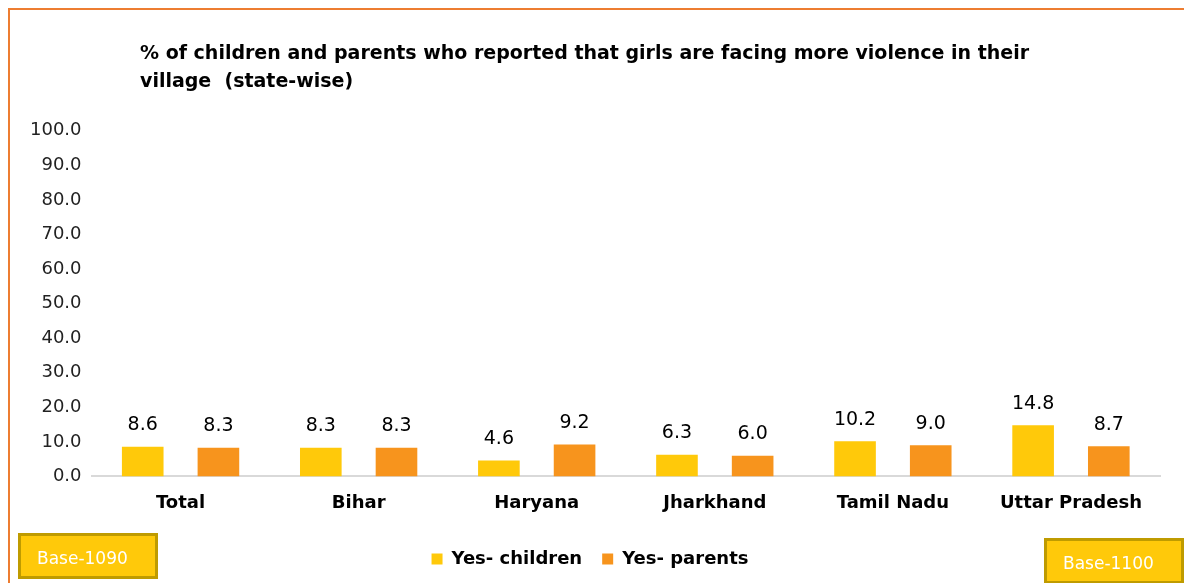 Image resolution: width=1184 pixels, height=583 pixels. Describe the element at coordinates (714, 501) in the screenshot. I see `x-tick-label: Jharkhand` at that location.